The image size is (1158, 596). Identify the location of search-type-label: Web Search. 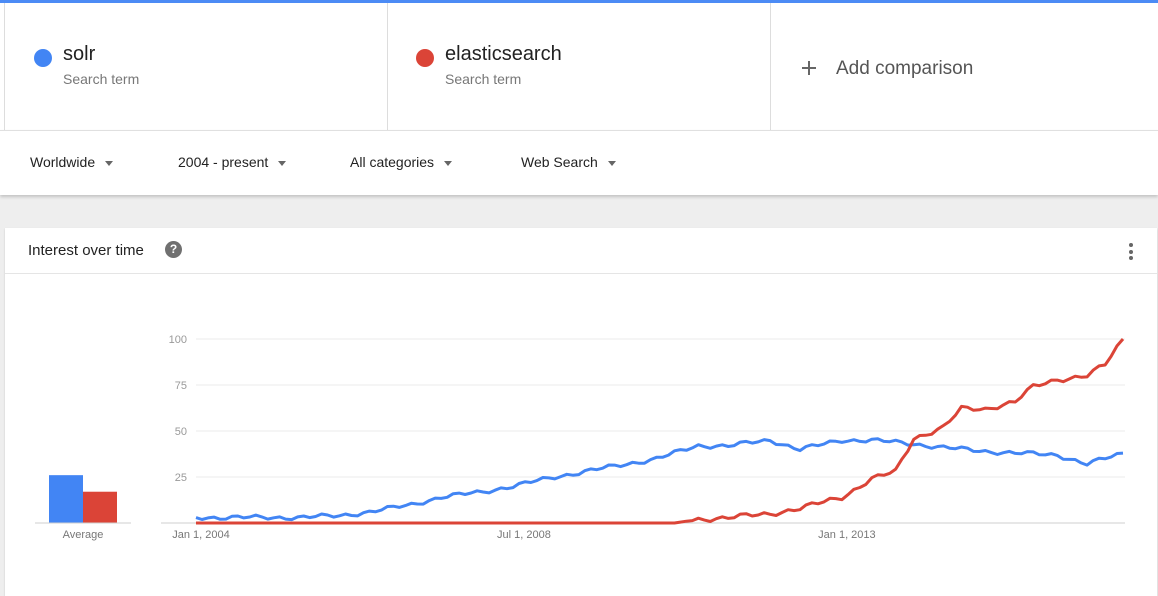
(559, 162).